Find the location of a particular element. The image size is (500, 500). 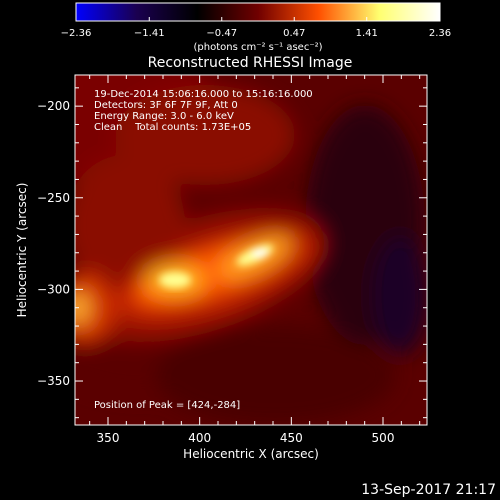

x-axis-label: Heliocentric X (arcsec) is located at coordinates (251, 454).